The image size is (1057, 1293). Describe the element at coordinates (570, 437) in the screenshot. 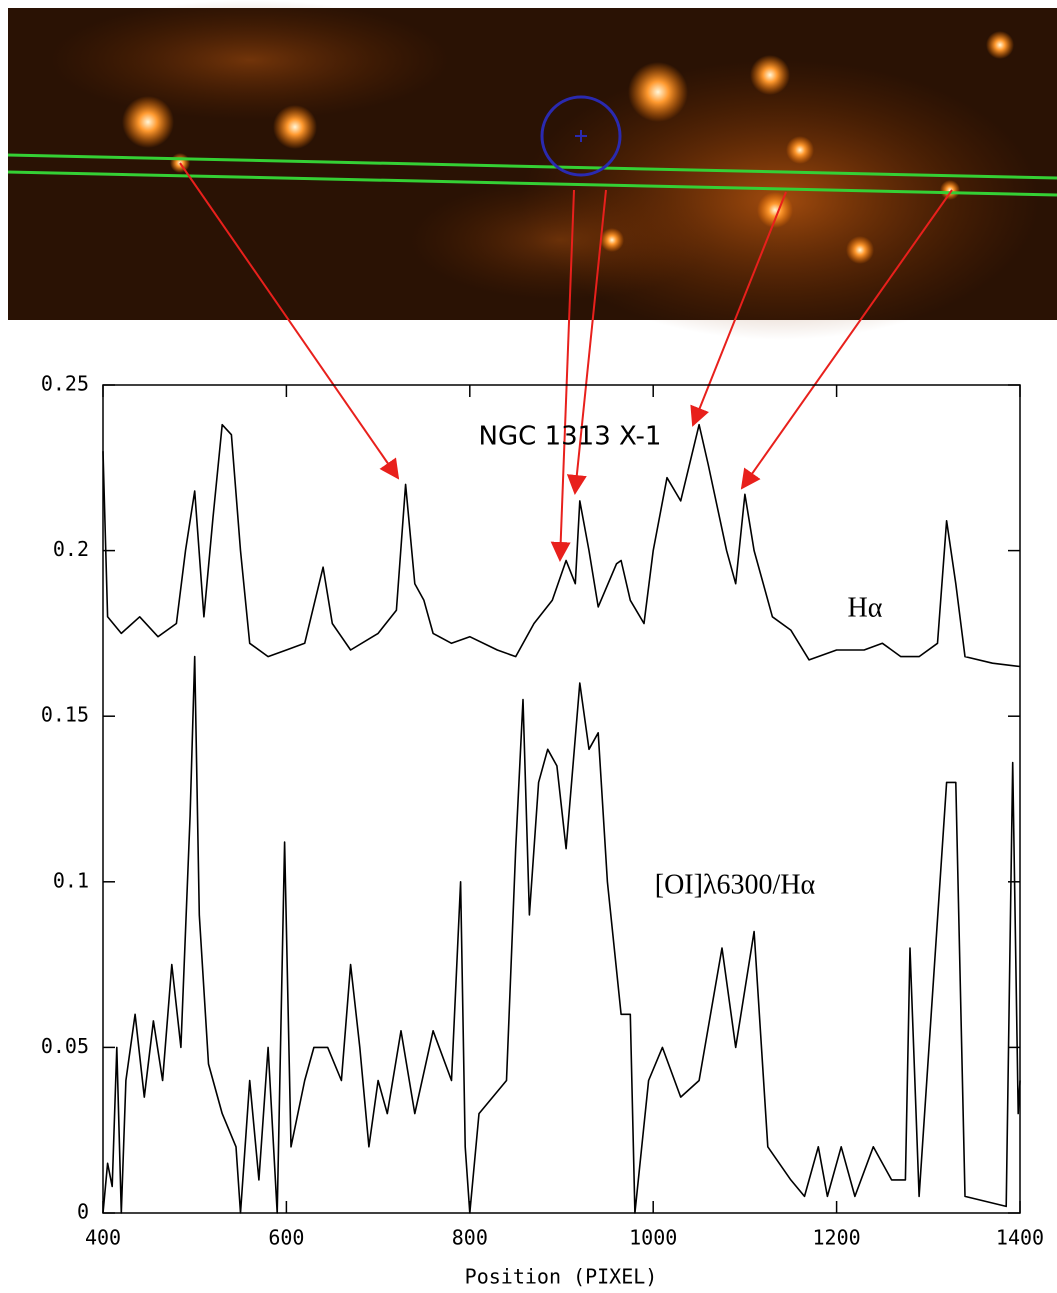

I see `chart-title: NGC 1313 X-1` at that location.